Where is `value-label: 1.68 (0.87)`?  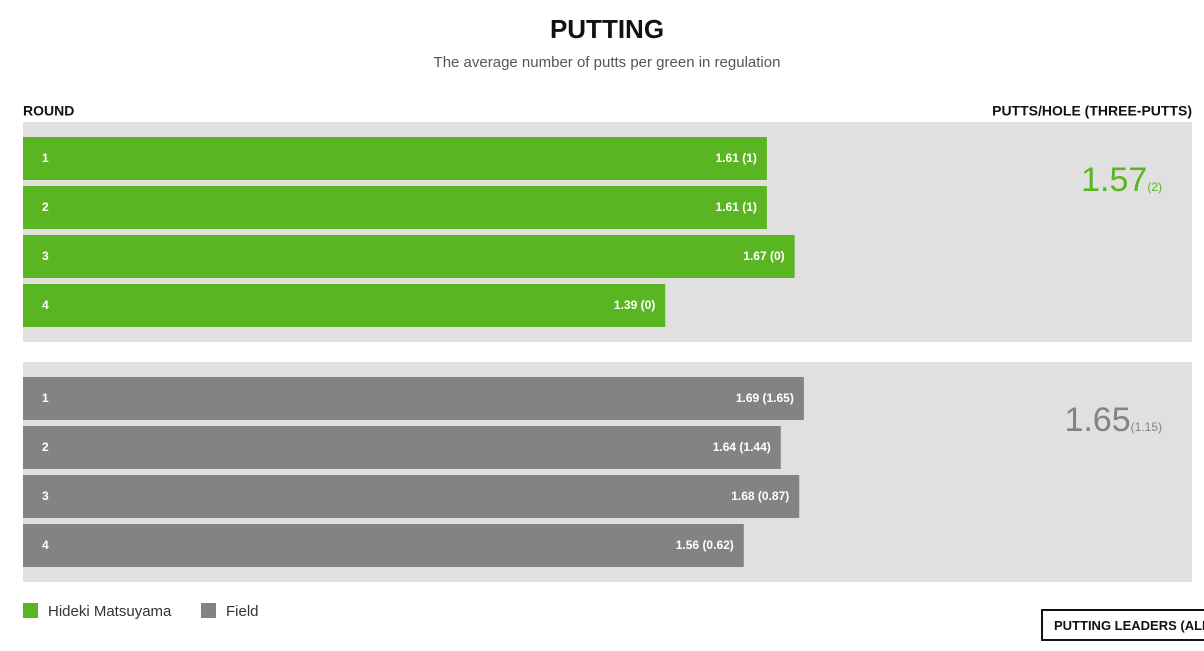
value-label: 1.68 (0.87) is located at coordinates (760, 496).